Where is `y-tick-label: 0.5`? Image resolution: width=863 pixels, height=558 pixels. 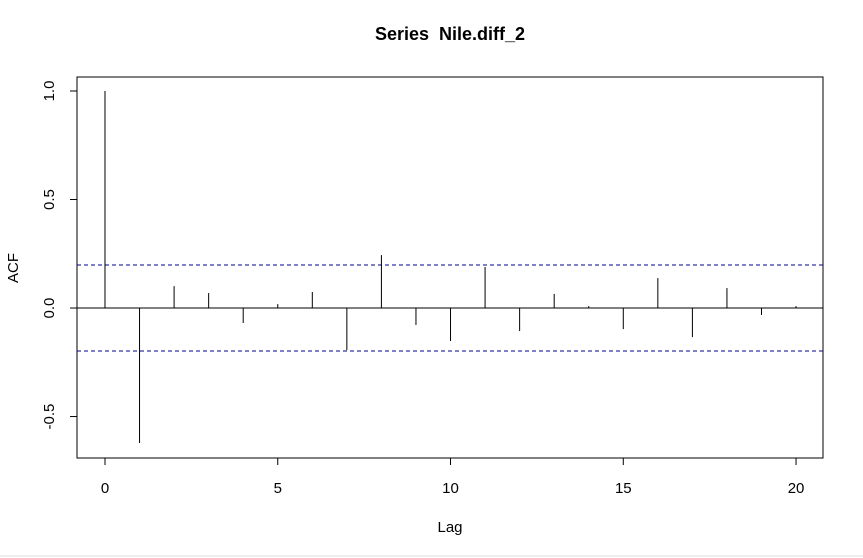 y-tick-label: 0.5 is located at coordinates (49, 199).